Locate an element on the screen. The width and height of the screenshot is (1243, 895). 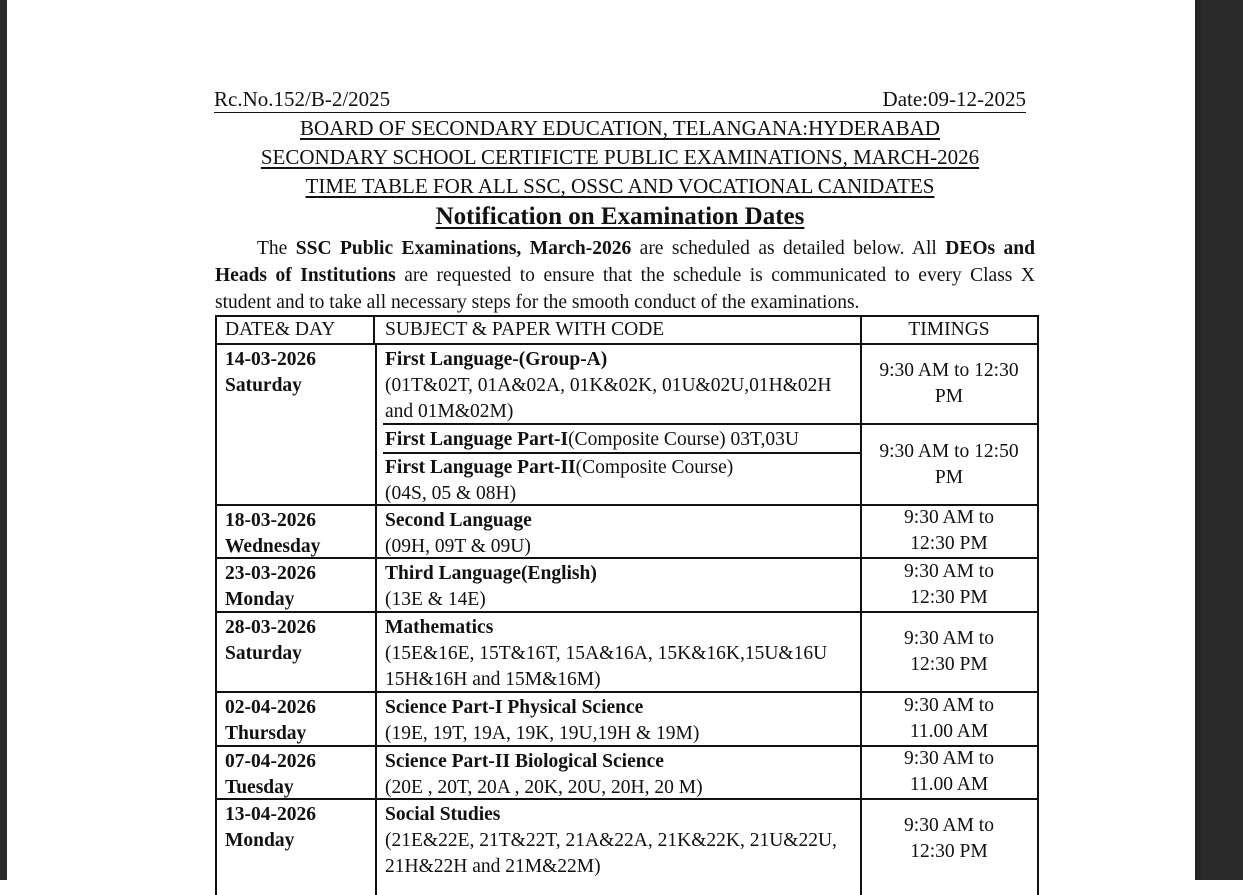
heading-text: Notification on Examination Dates is located at coordinates (620, 216).